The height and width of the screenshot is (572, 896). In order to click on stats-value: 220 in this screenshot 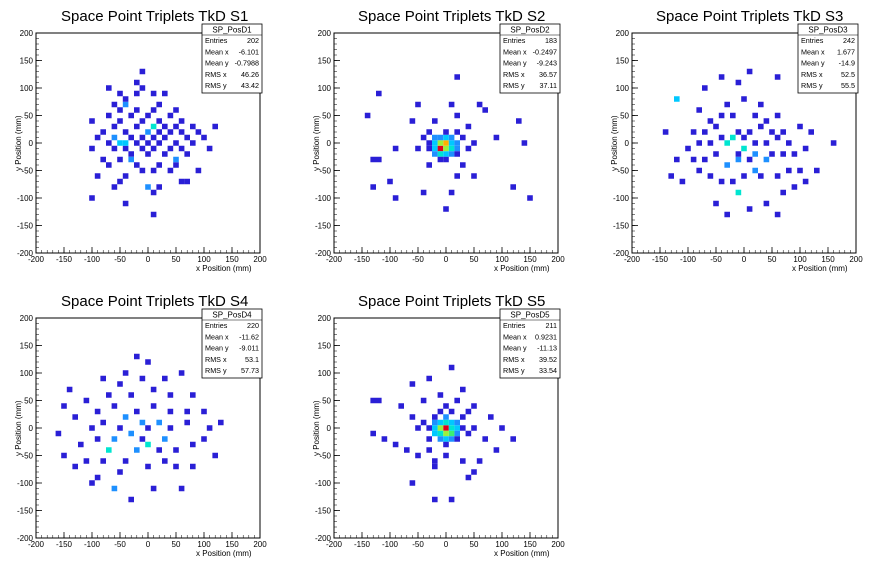, I will do `click(253, 325)`.